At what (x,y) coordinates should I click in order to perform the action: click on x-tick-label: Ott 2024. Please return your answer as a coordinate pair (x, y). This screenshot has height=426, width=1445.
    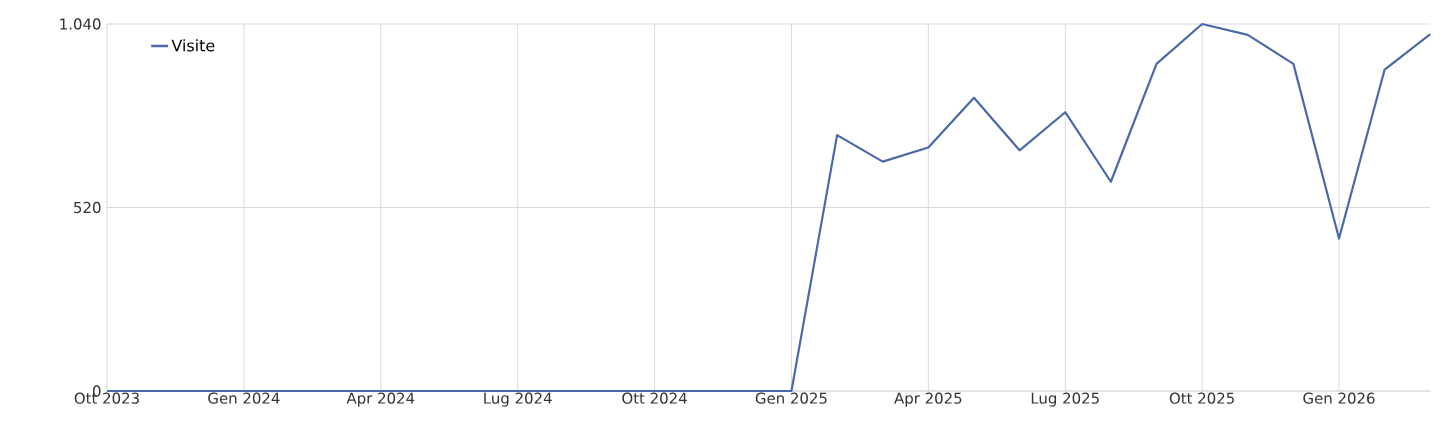
    Looking at the image, I should click on (654, 398).